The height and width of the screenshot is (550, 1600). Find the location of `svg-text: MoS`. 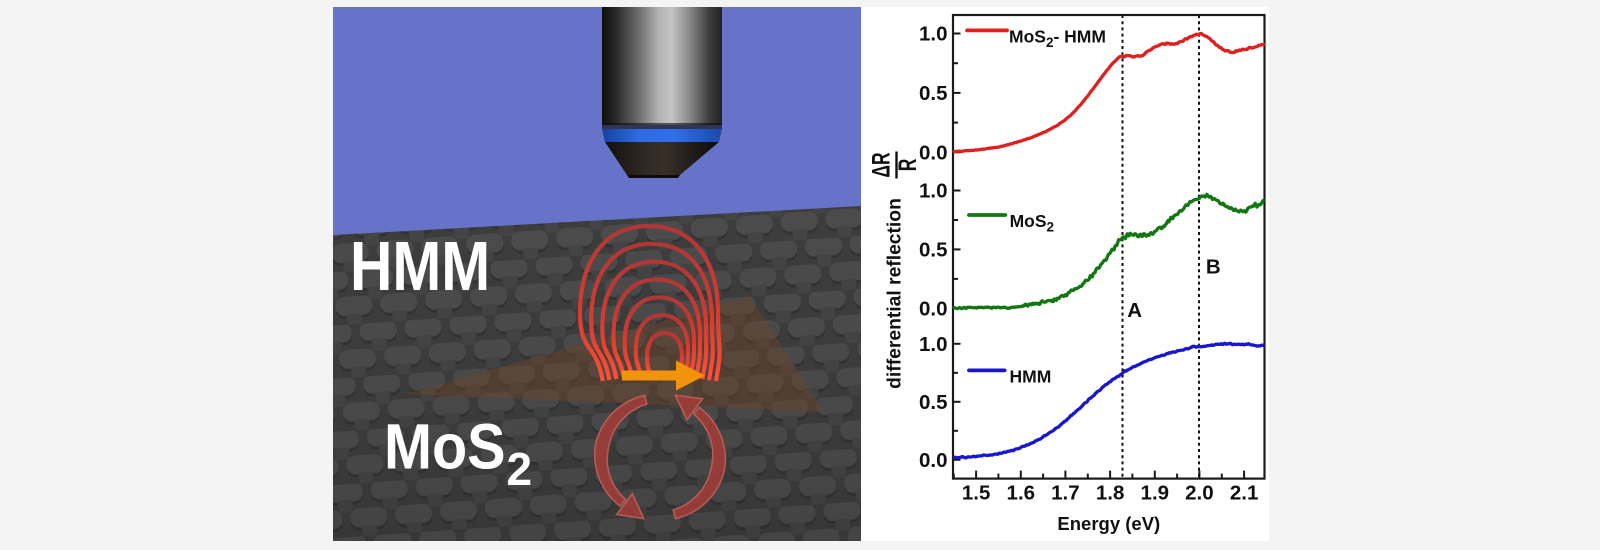

svg-text: MoS is located at coordinates (445, 446).